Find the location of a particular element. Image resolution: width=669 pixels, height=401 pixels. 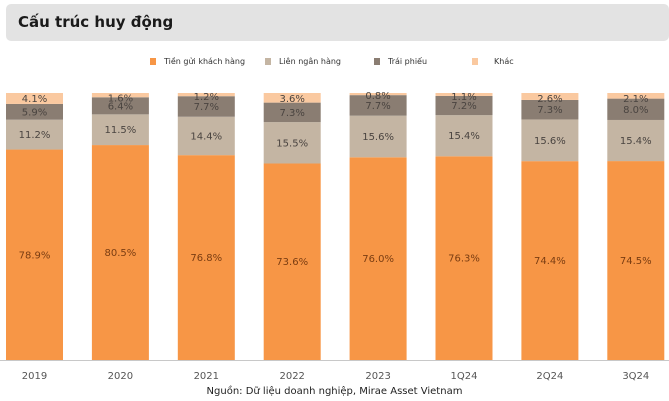

x-tick-label: 2021 is located at coordinates (206, 376).